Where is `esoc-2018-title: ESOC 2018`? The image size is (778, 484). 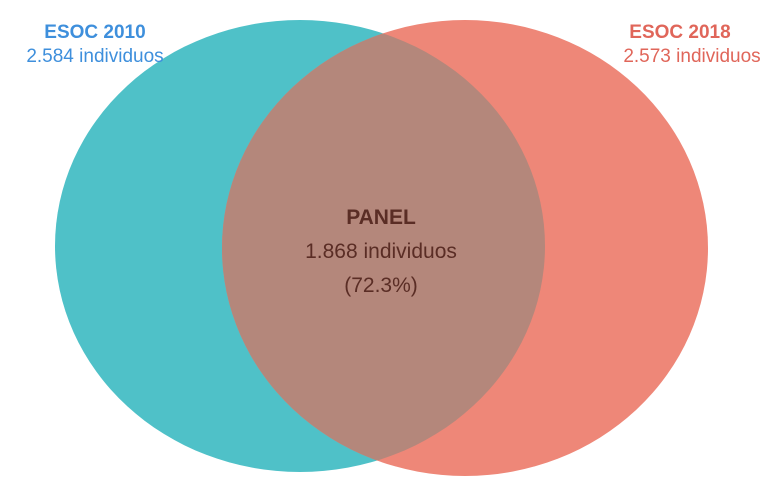 esoc-2018-title: ESOC 2018 is located at coordinates (679, 32).